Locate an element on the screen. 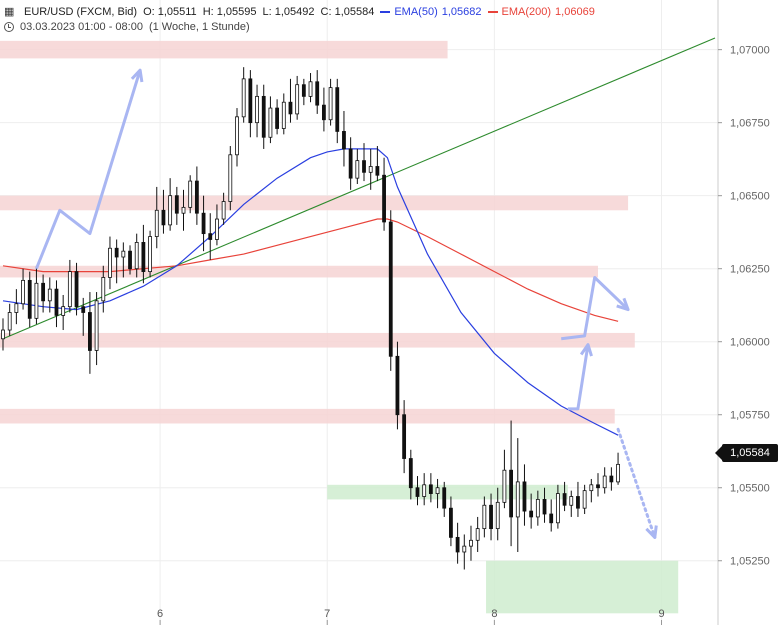 This screenshot has height=625, width=780. y-tick-label: 1,05750 is located at coordinates (750, 416).